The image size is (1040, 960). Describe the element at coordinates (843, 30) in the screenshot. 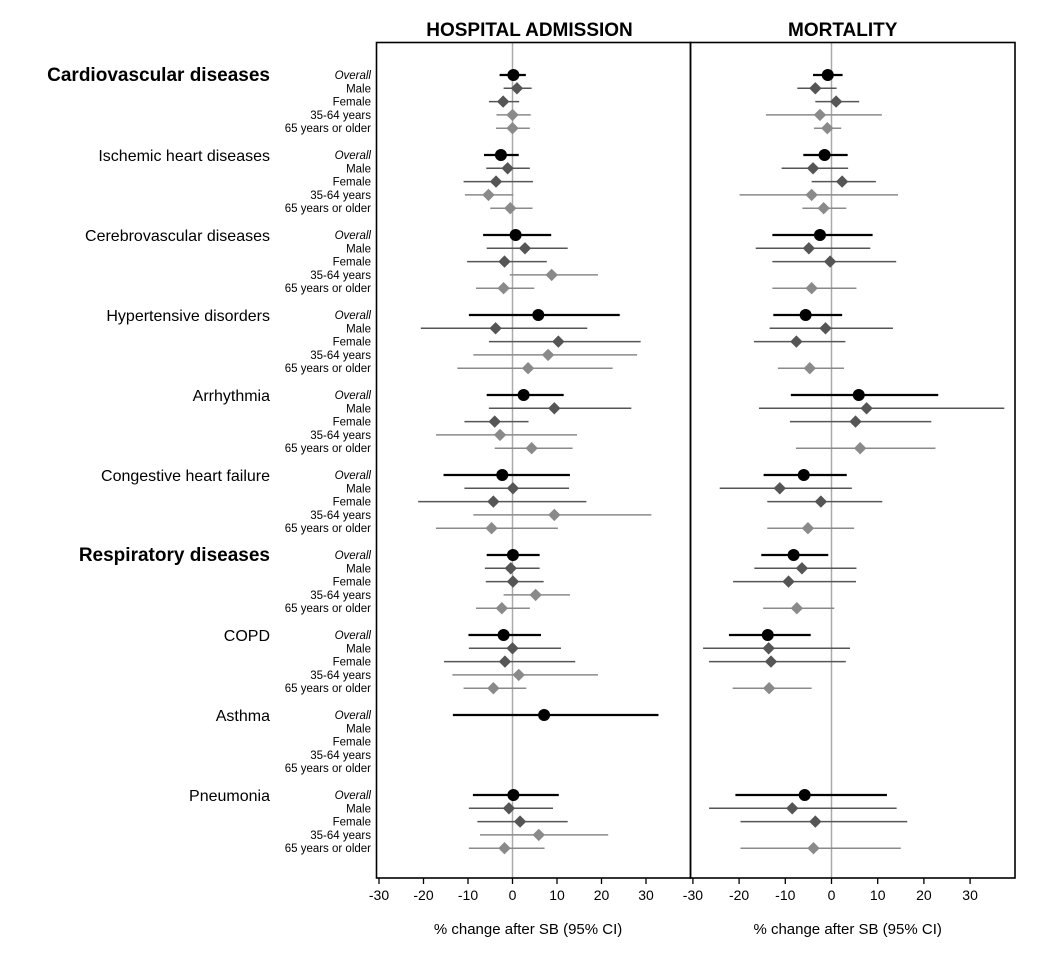

I see `panel-title: MORTALITY` at that location.